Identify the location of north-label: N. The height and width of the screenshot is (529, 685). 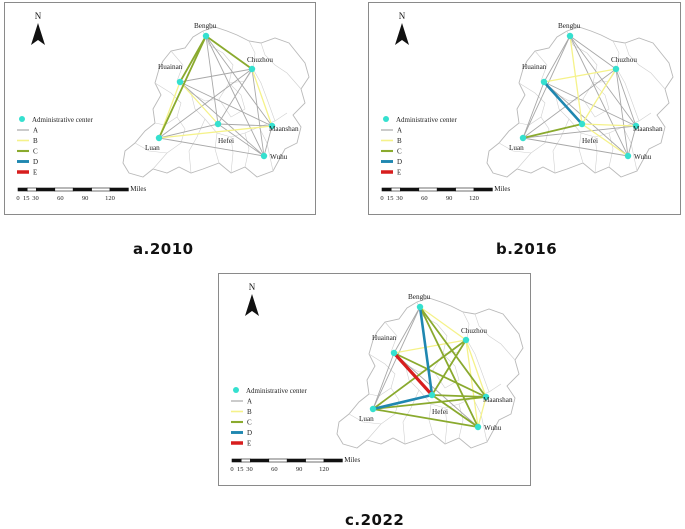
(38, 16).